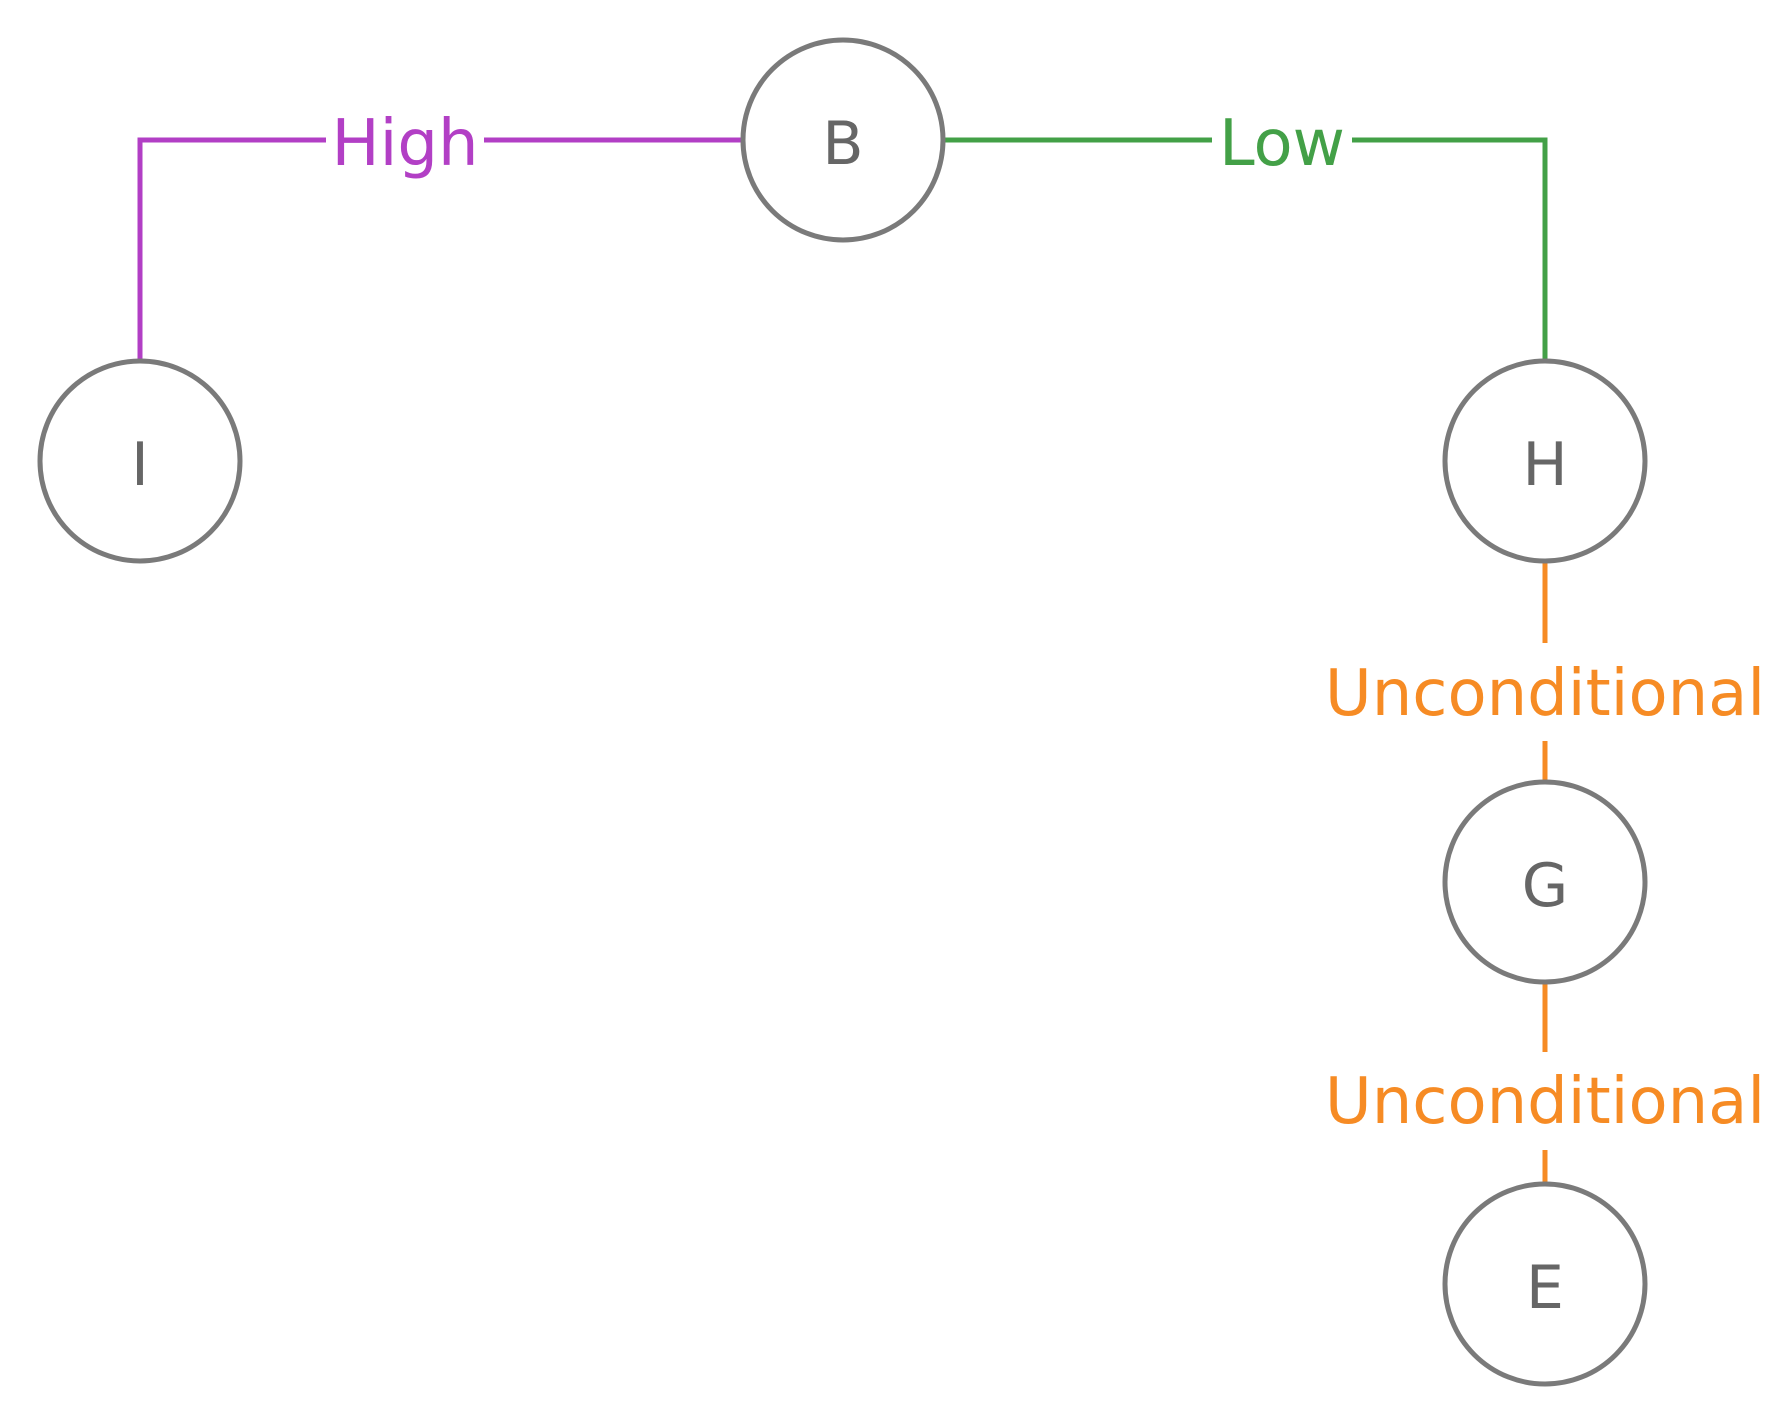 The height and width of the screenshot is (1420, 1791). I want to click on node-b-label: B, so click(842, 144).